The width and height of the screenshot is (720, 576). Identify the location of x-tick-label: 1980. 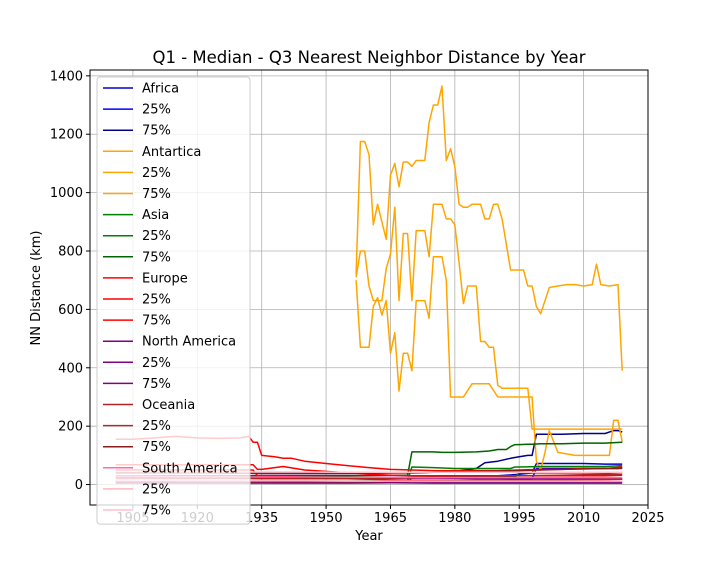
(454, 518).